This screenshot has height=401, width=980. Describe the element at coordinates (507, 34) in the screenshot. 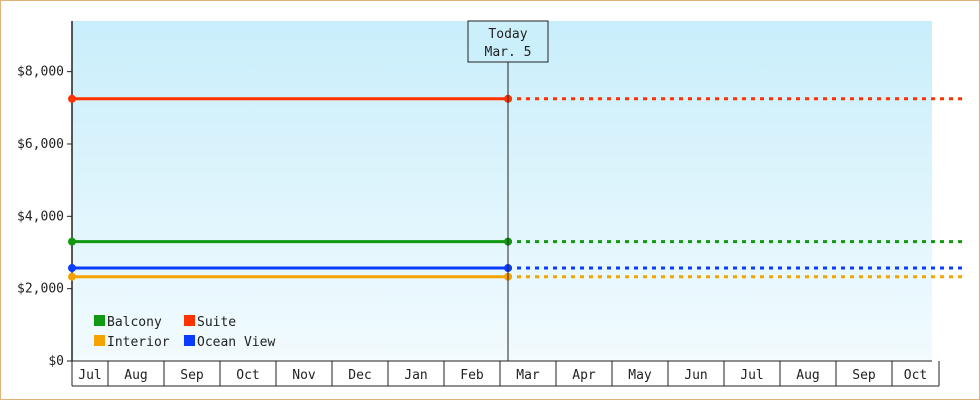

I see `today-label: Today` at that location.